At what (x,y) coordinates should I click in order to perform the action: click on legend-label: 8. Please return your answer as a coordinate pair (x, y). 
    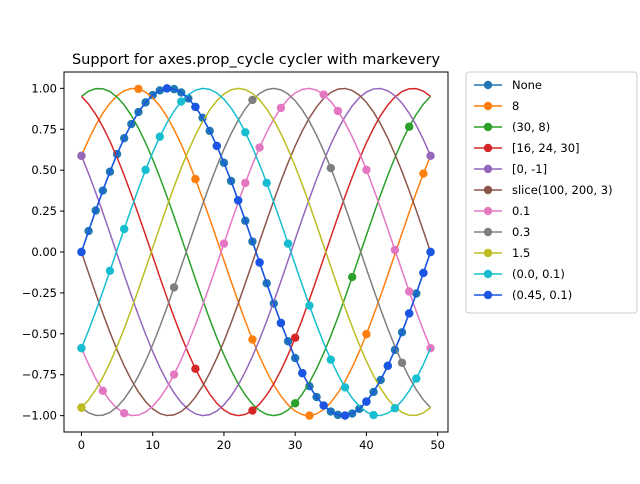
    Looking at the image, I should click on (515, 106).